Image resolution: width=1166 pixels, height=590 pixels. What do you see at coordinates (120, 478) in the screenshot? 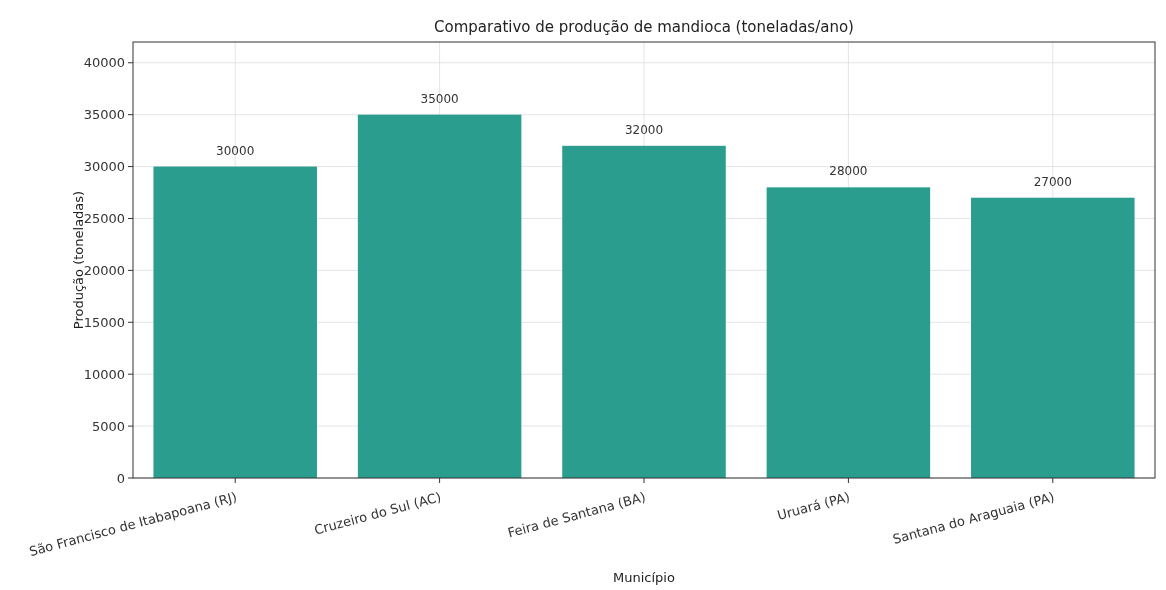
I see `y-tick-label: 0` at bounding box center [120, 478].